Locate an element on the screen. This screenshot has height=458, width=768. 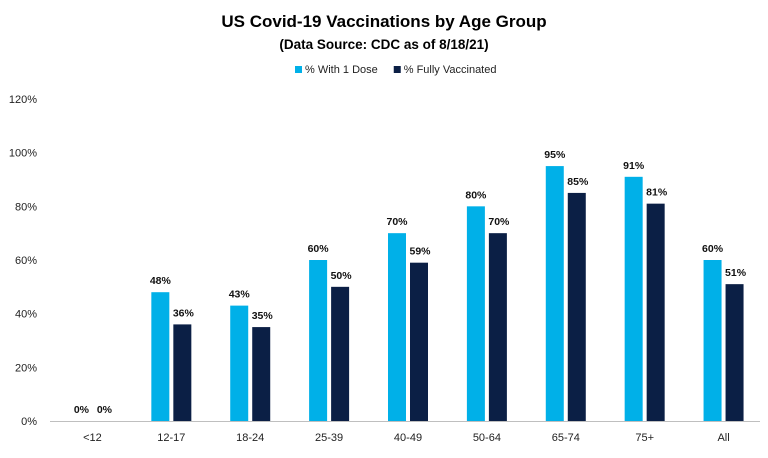
x-tick-label: 50-64 is located at coordinates (487, 438).